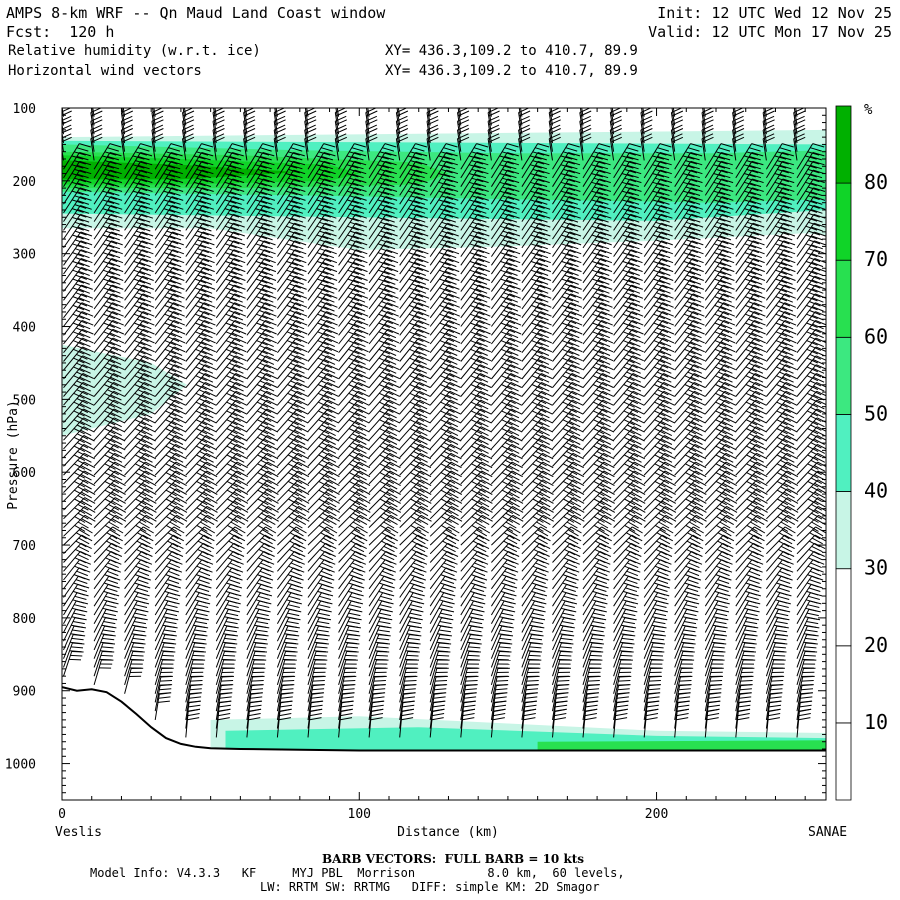 Image resolution: width=900 pixels, height=900 pixels. Describe the element at coordinates (876, 413) in the screenshot. I see `colorbar-level-label: 50` at that location.